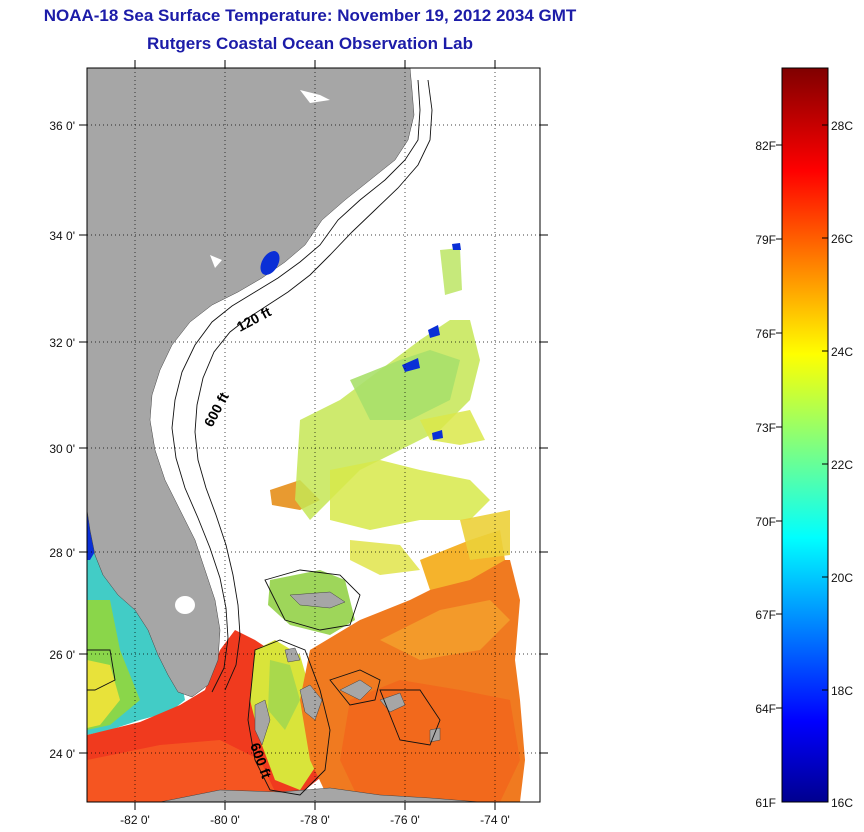 The width and height of the screenshot is (864, 832). Describe the element at coordinates (62, 655) in the screenshot. I see `lat-label: 26 0'` at that location.